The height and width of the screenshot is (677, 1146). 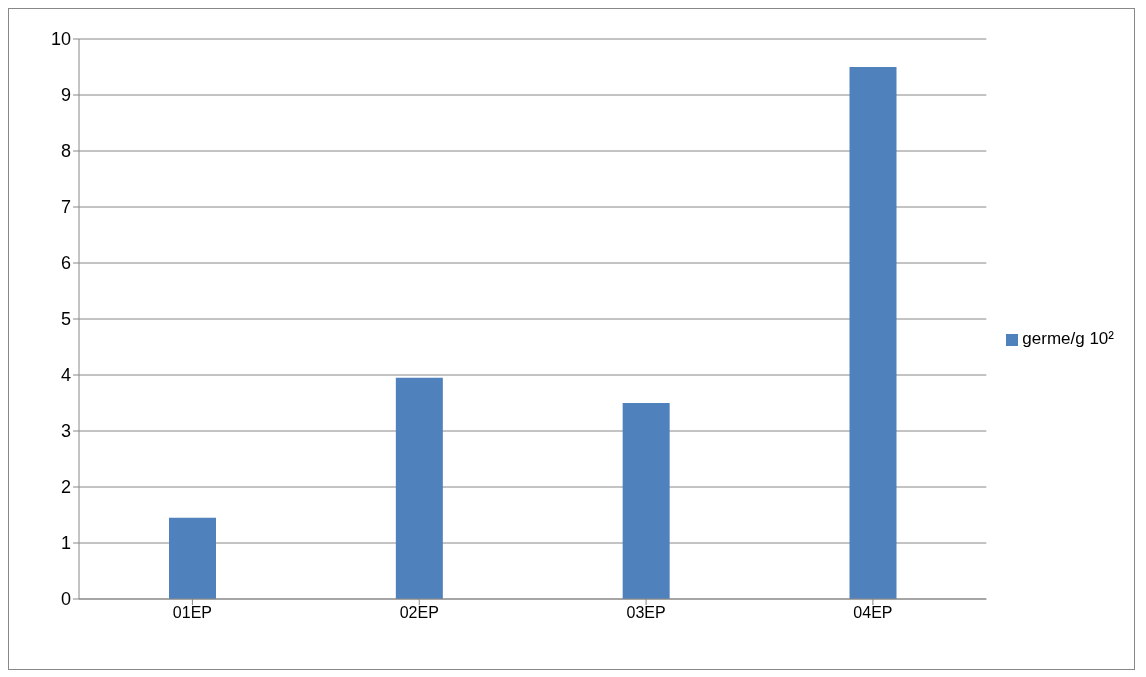 I want to click on y-tick-label: 8, so click(x=65, y=151).